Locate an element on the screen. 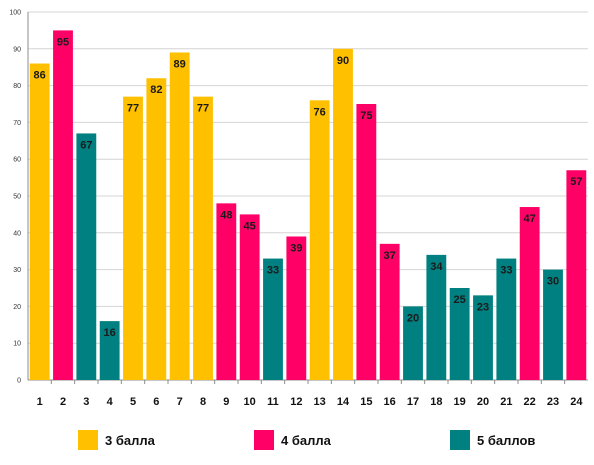 The width and height of the screenshot is (594, 465). y-tick-label: 100 is located at coordinates (15, 13).